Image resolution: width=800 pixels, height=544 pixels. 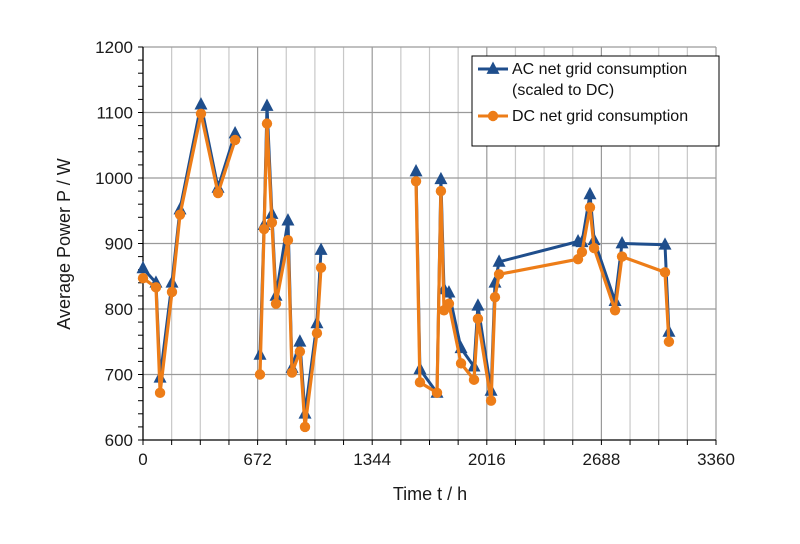 What do you see at coordinates (142, 459) in the screenshot?
I see `x-tick-label: 0` at bounding box center [142, 459].